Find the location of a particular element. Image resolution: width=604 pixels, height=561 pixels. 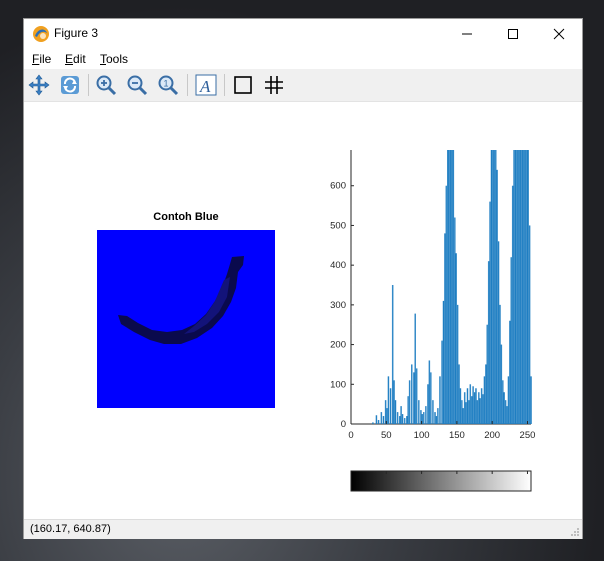

svg-text: A is located at coordinates (205, 86).